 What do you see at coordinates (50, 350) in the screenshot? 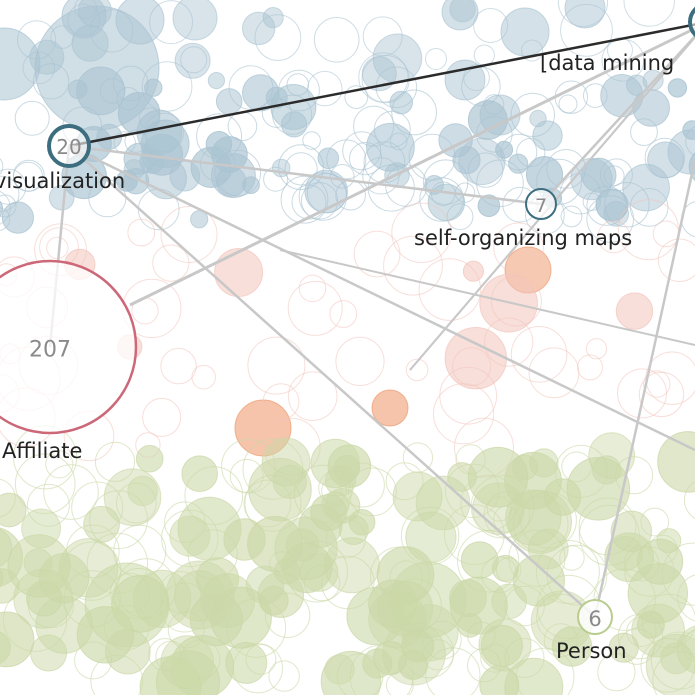
I see `node-count: 207` at bounding box center [50, 350].